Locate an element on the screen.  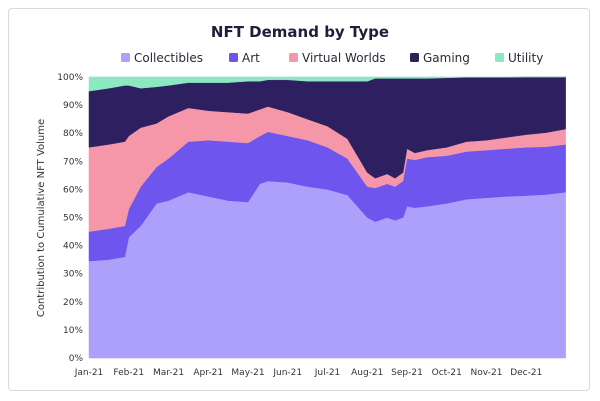
y-tick-label: 0% is located at coordinates (76, 359).